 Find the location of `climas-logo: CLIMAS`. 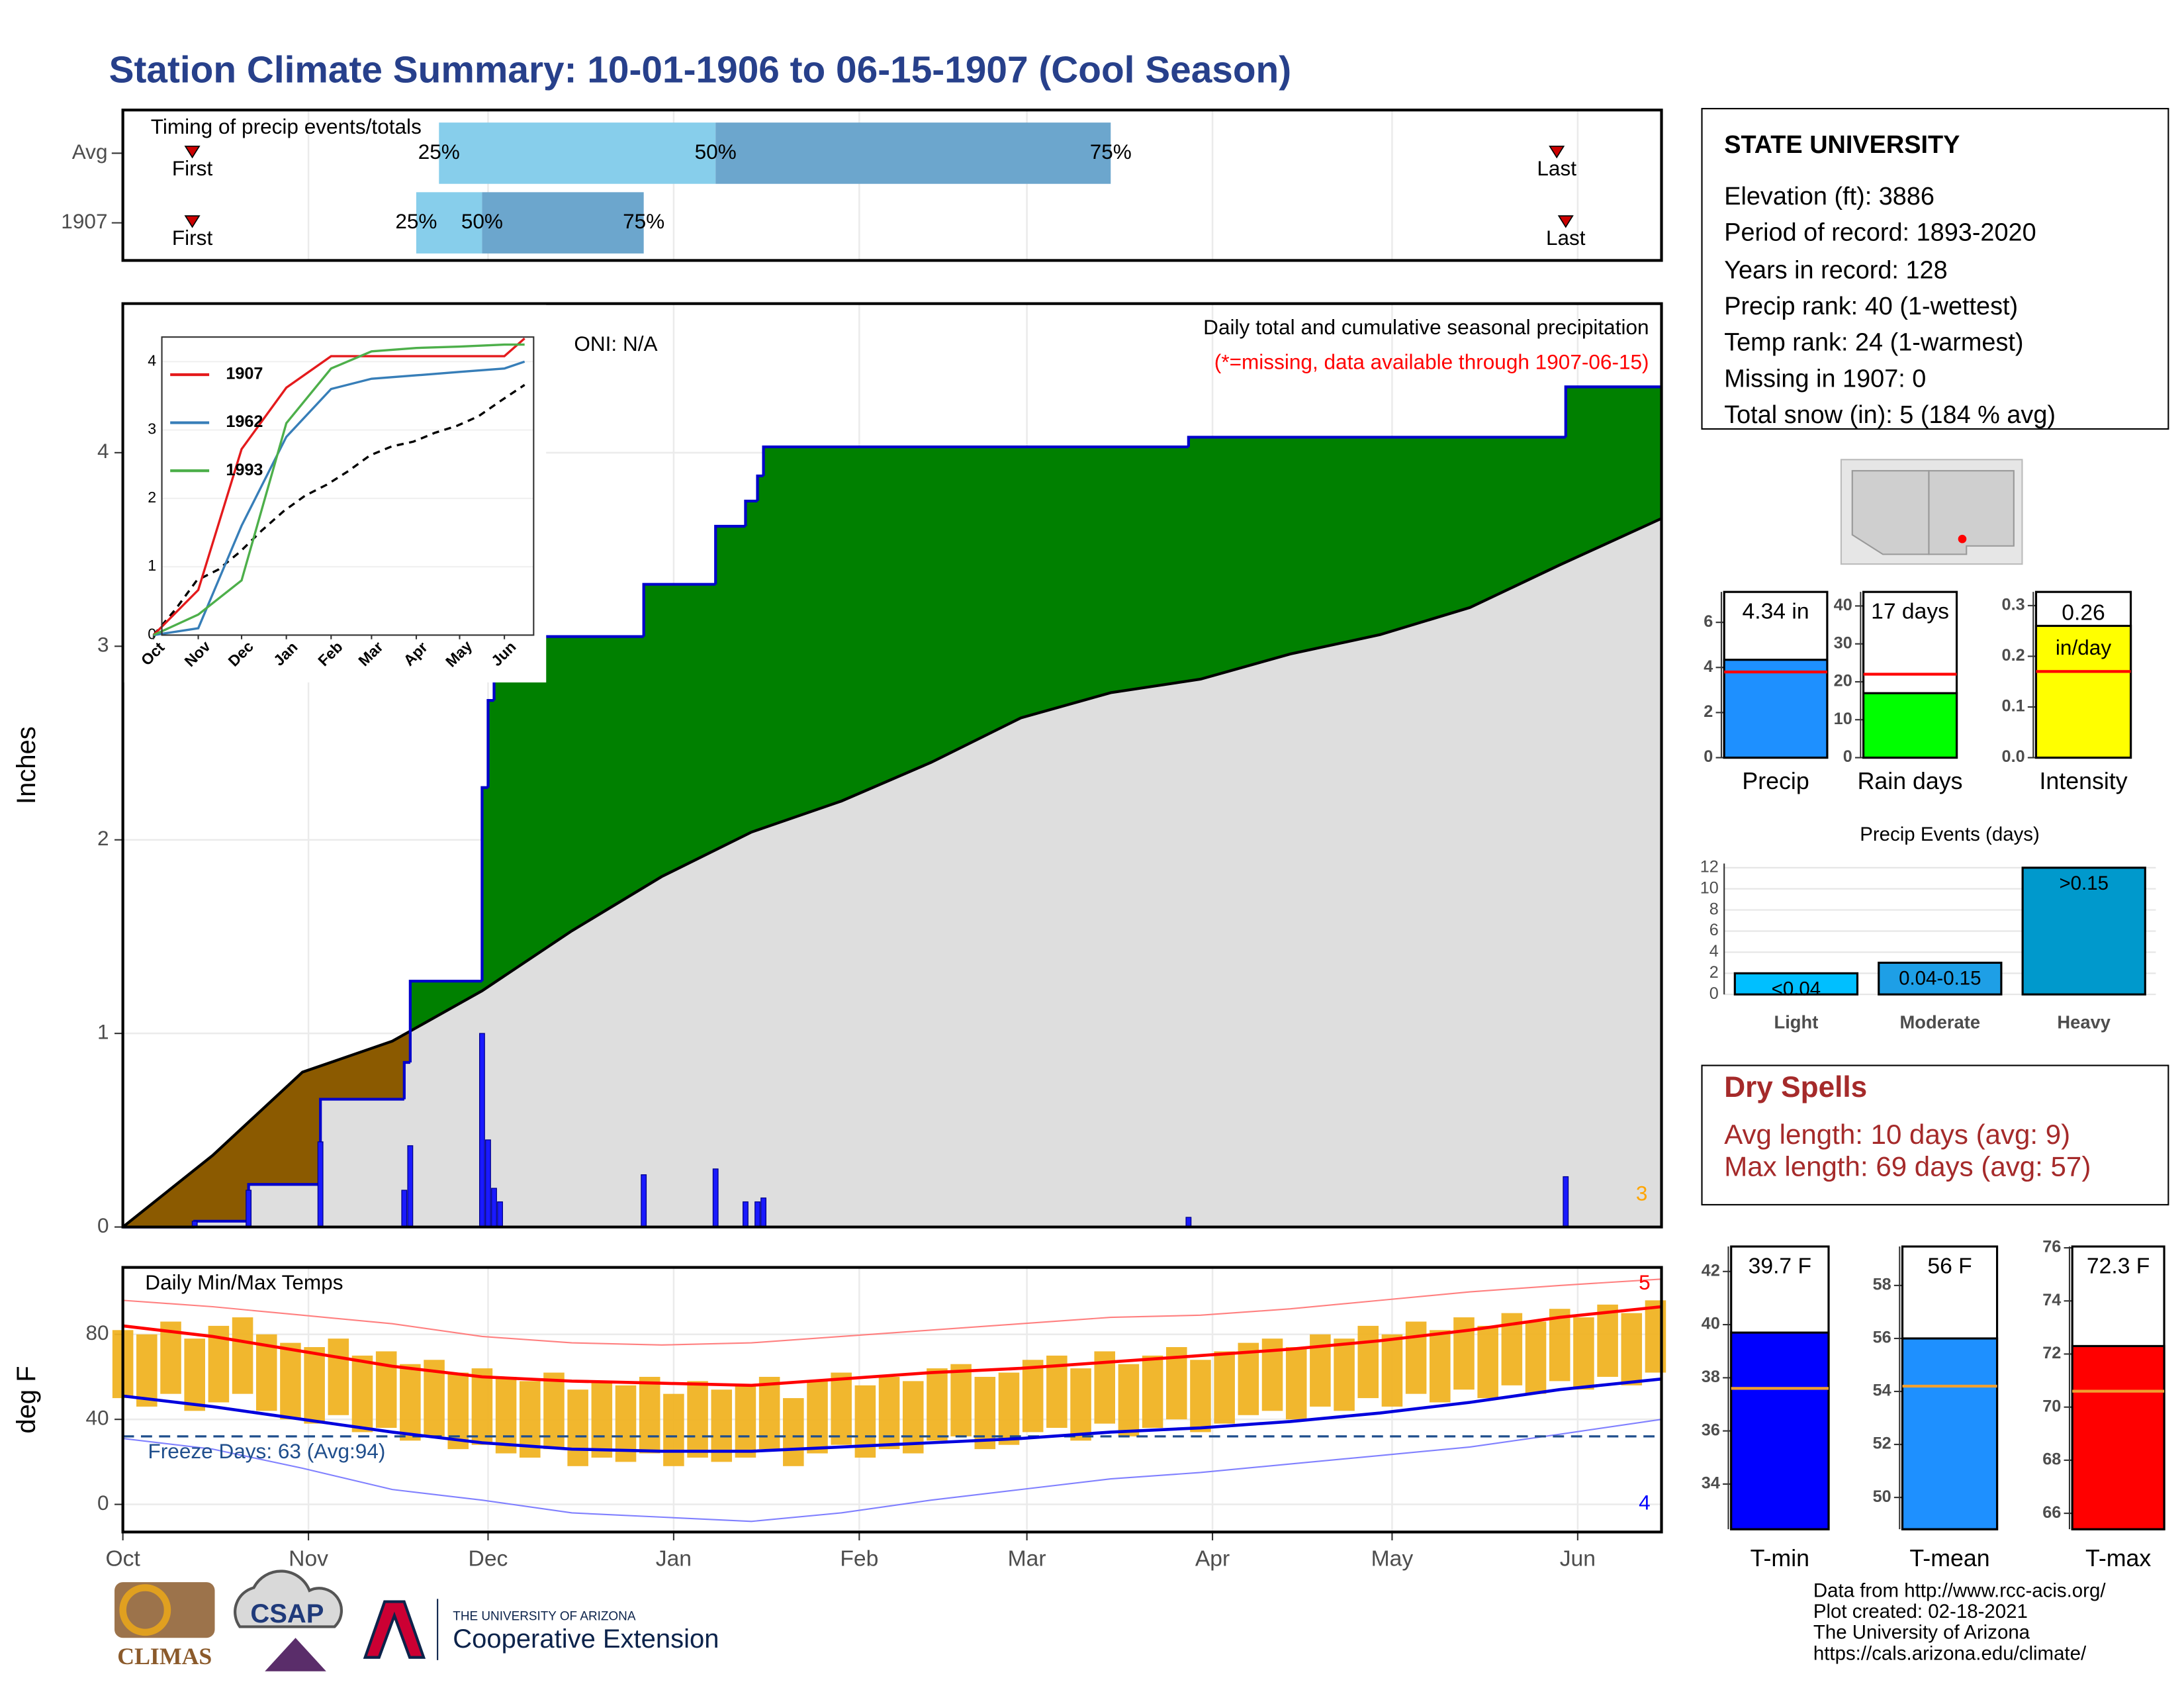

climas-logo: CLIMAS is located at coordinates (164, 1656).